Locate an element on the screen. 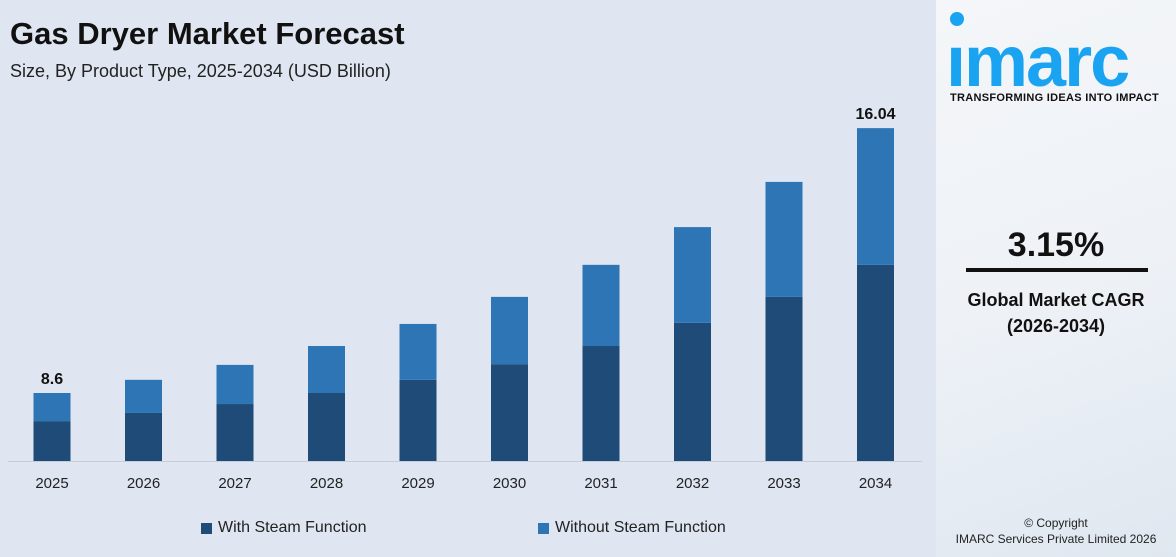 The image size is (1176, 557). bar-with-steam-2029 is located at coordinates (418, 420).